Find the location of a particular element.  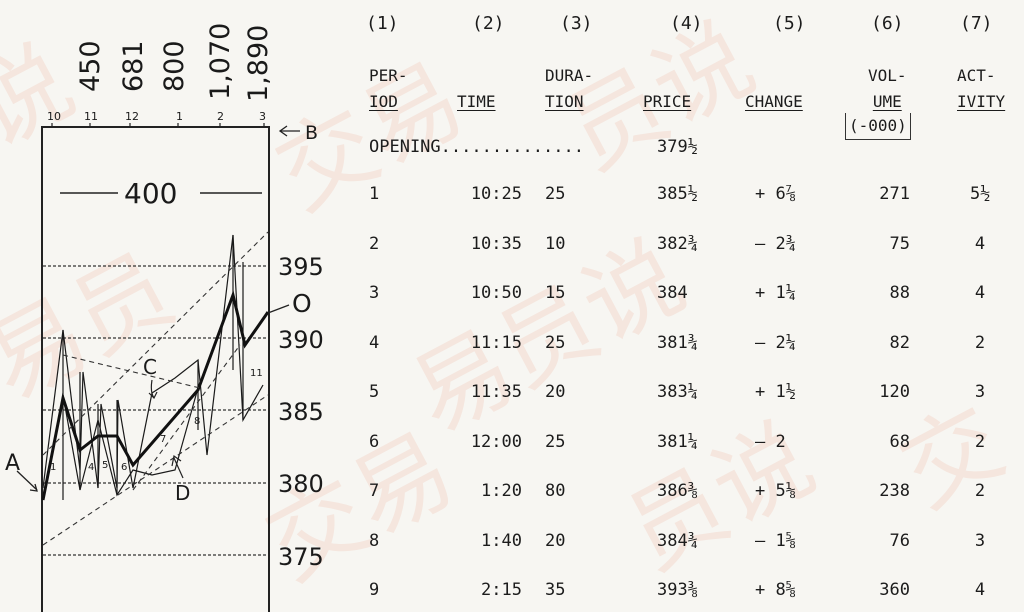

cell-period: 6 is located at coordinates (374, 441).